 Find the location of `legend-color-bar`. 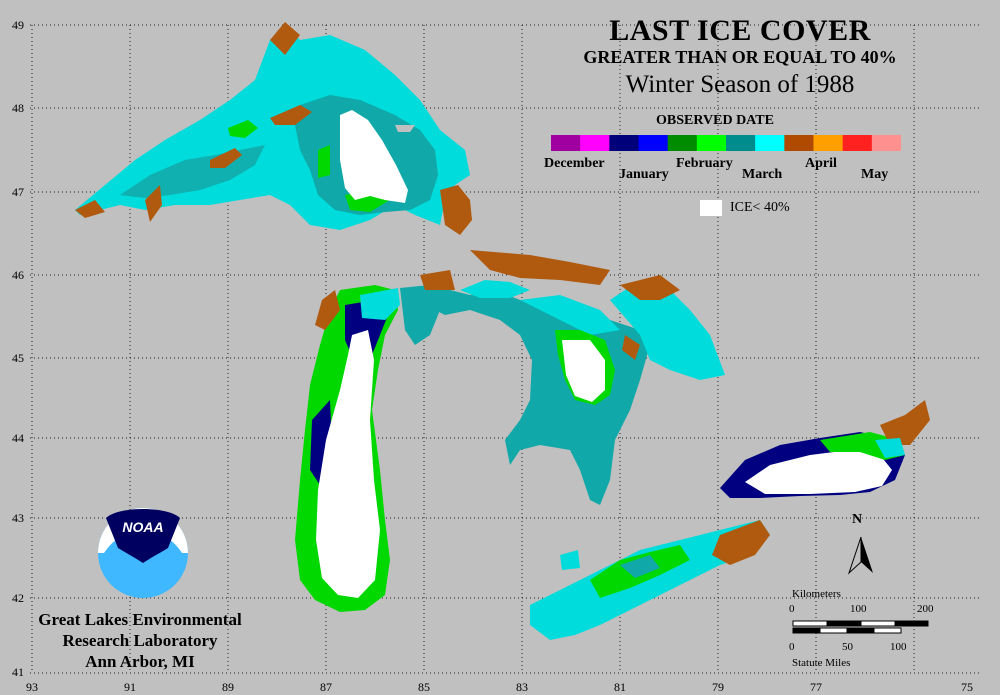

legend-color-bar is located at coordinates (726, 143).